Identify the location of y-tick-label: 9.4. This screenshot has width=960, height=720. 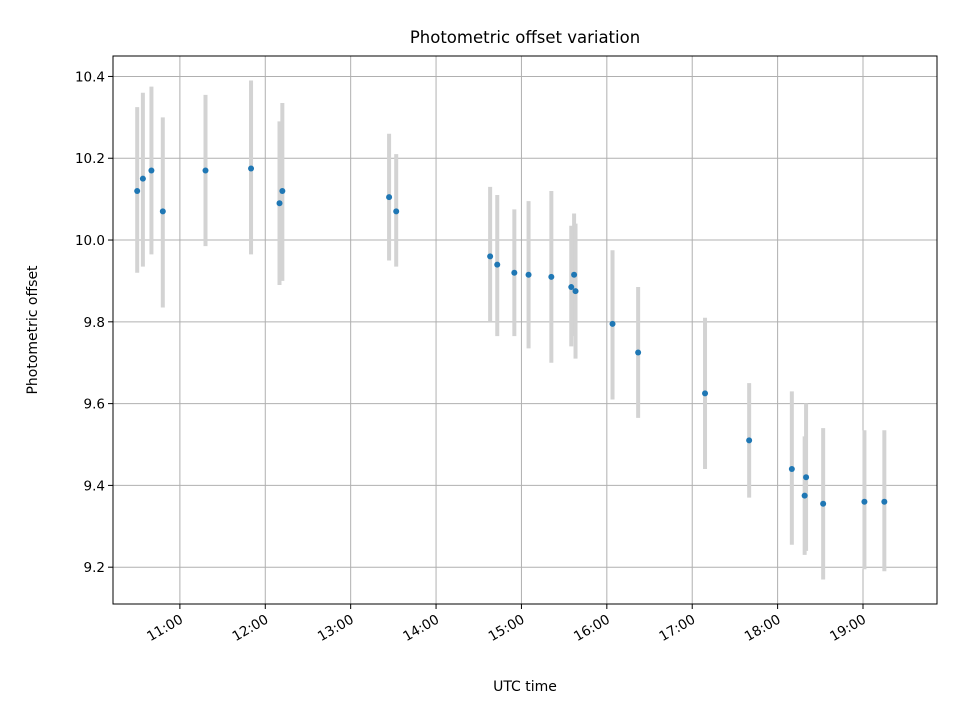
(94, 486).